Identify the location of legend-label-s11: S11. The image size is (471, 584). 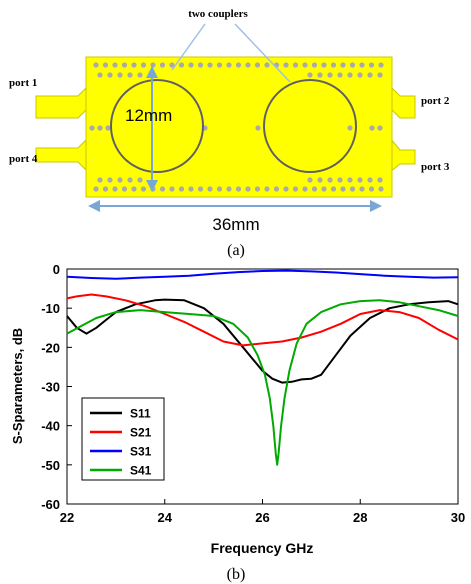
(140, 414).